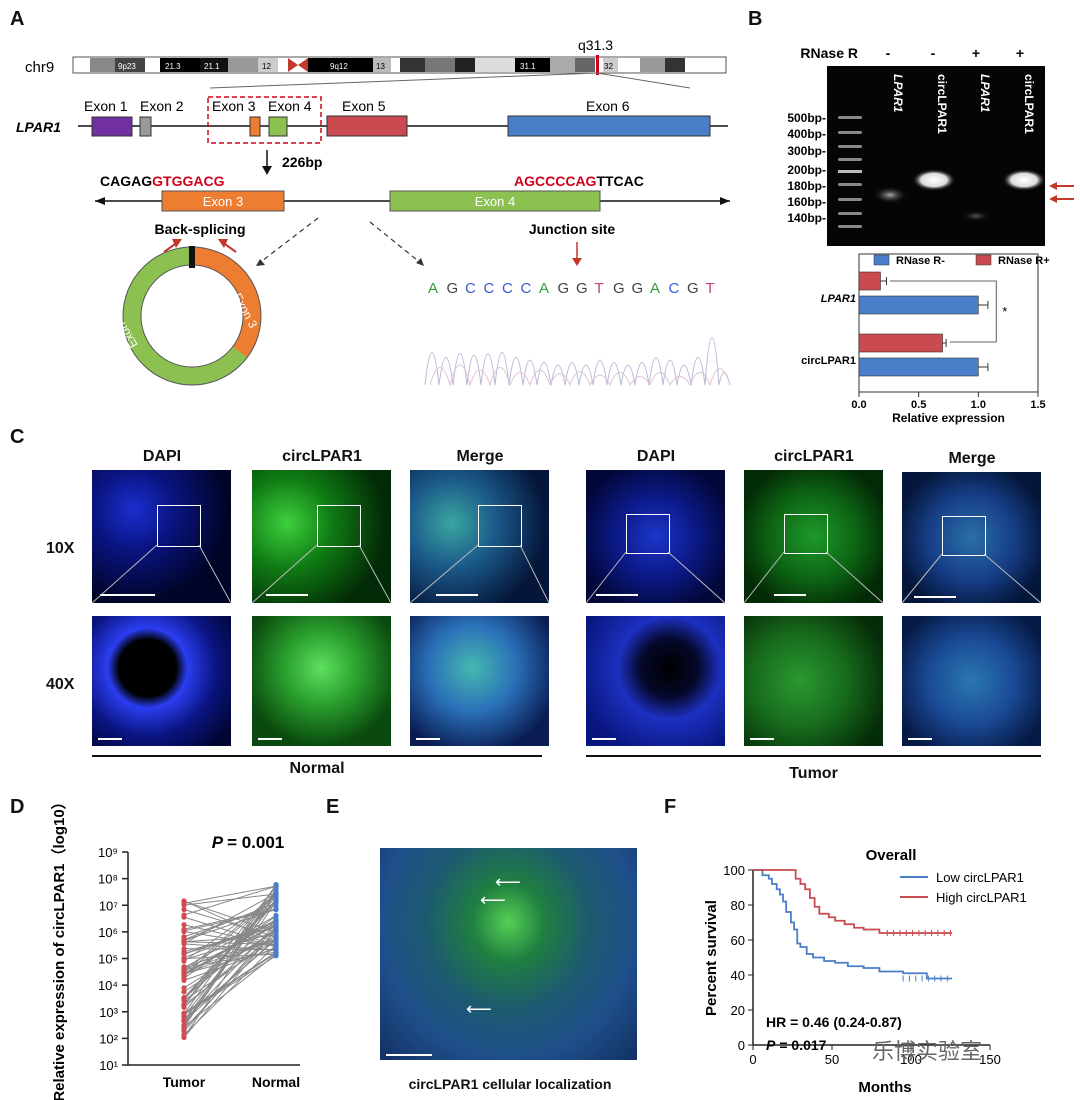  What do you see at coordinates (161, 681) in the screenshot?
I see `image-dapi-normal-40x` at bounding box center [161, 681].